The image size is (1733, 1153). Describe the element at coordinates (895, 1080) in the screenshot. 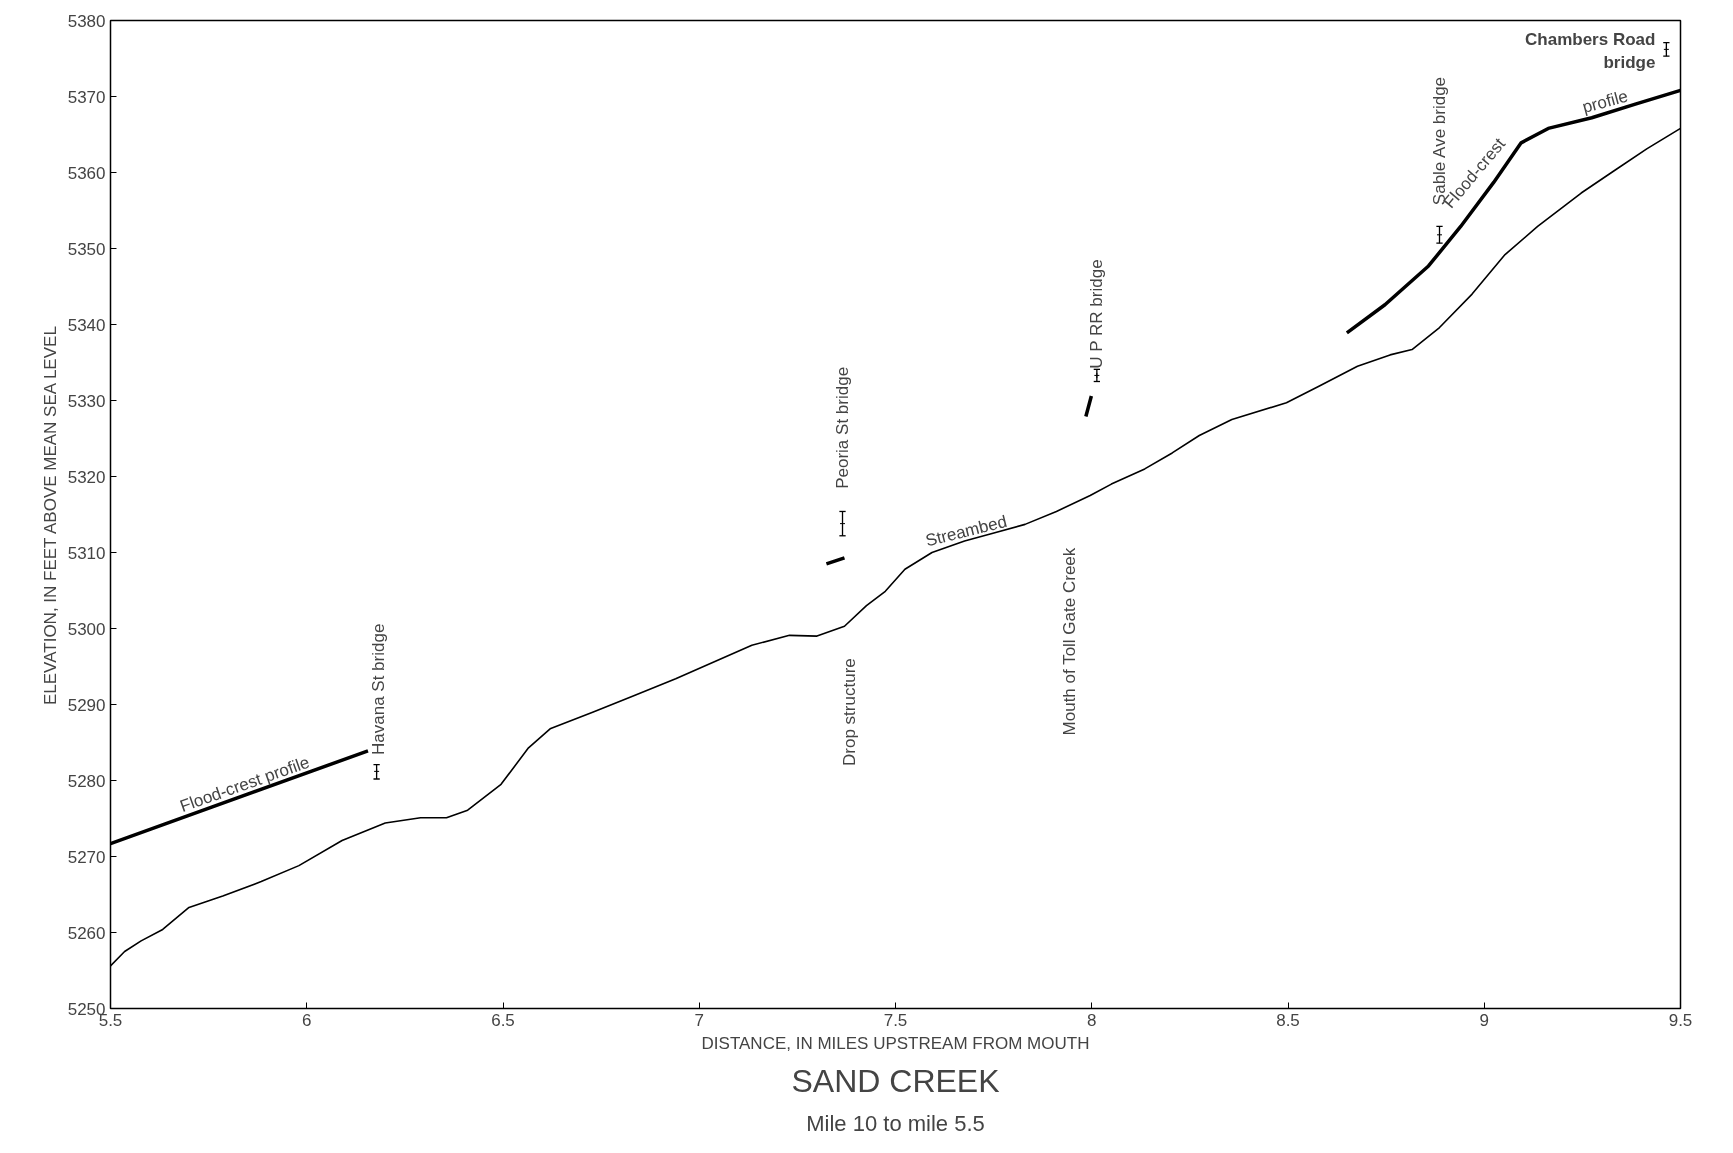

I see `text: SAND CREEK` at that location.